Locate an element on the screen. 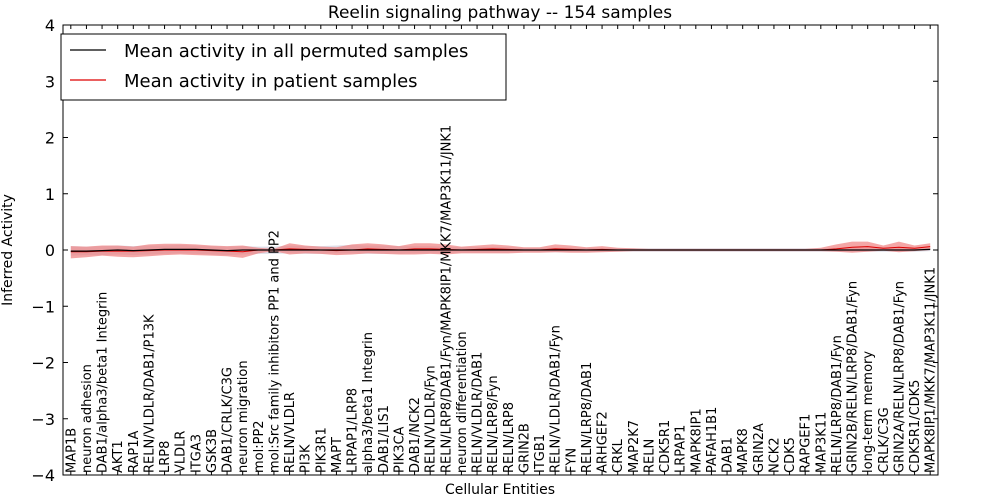 This screenshot has height=500, width=1000. x-tick-label: GRIN2B/RELN/LRP8/DAB1/Fyn is located at coordinates (853, 377).